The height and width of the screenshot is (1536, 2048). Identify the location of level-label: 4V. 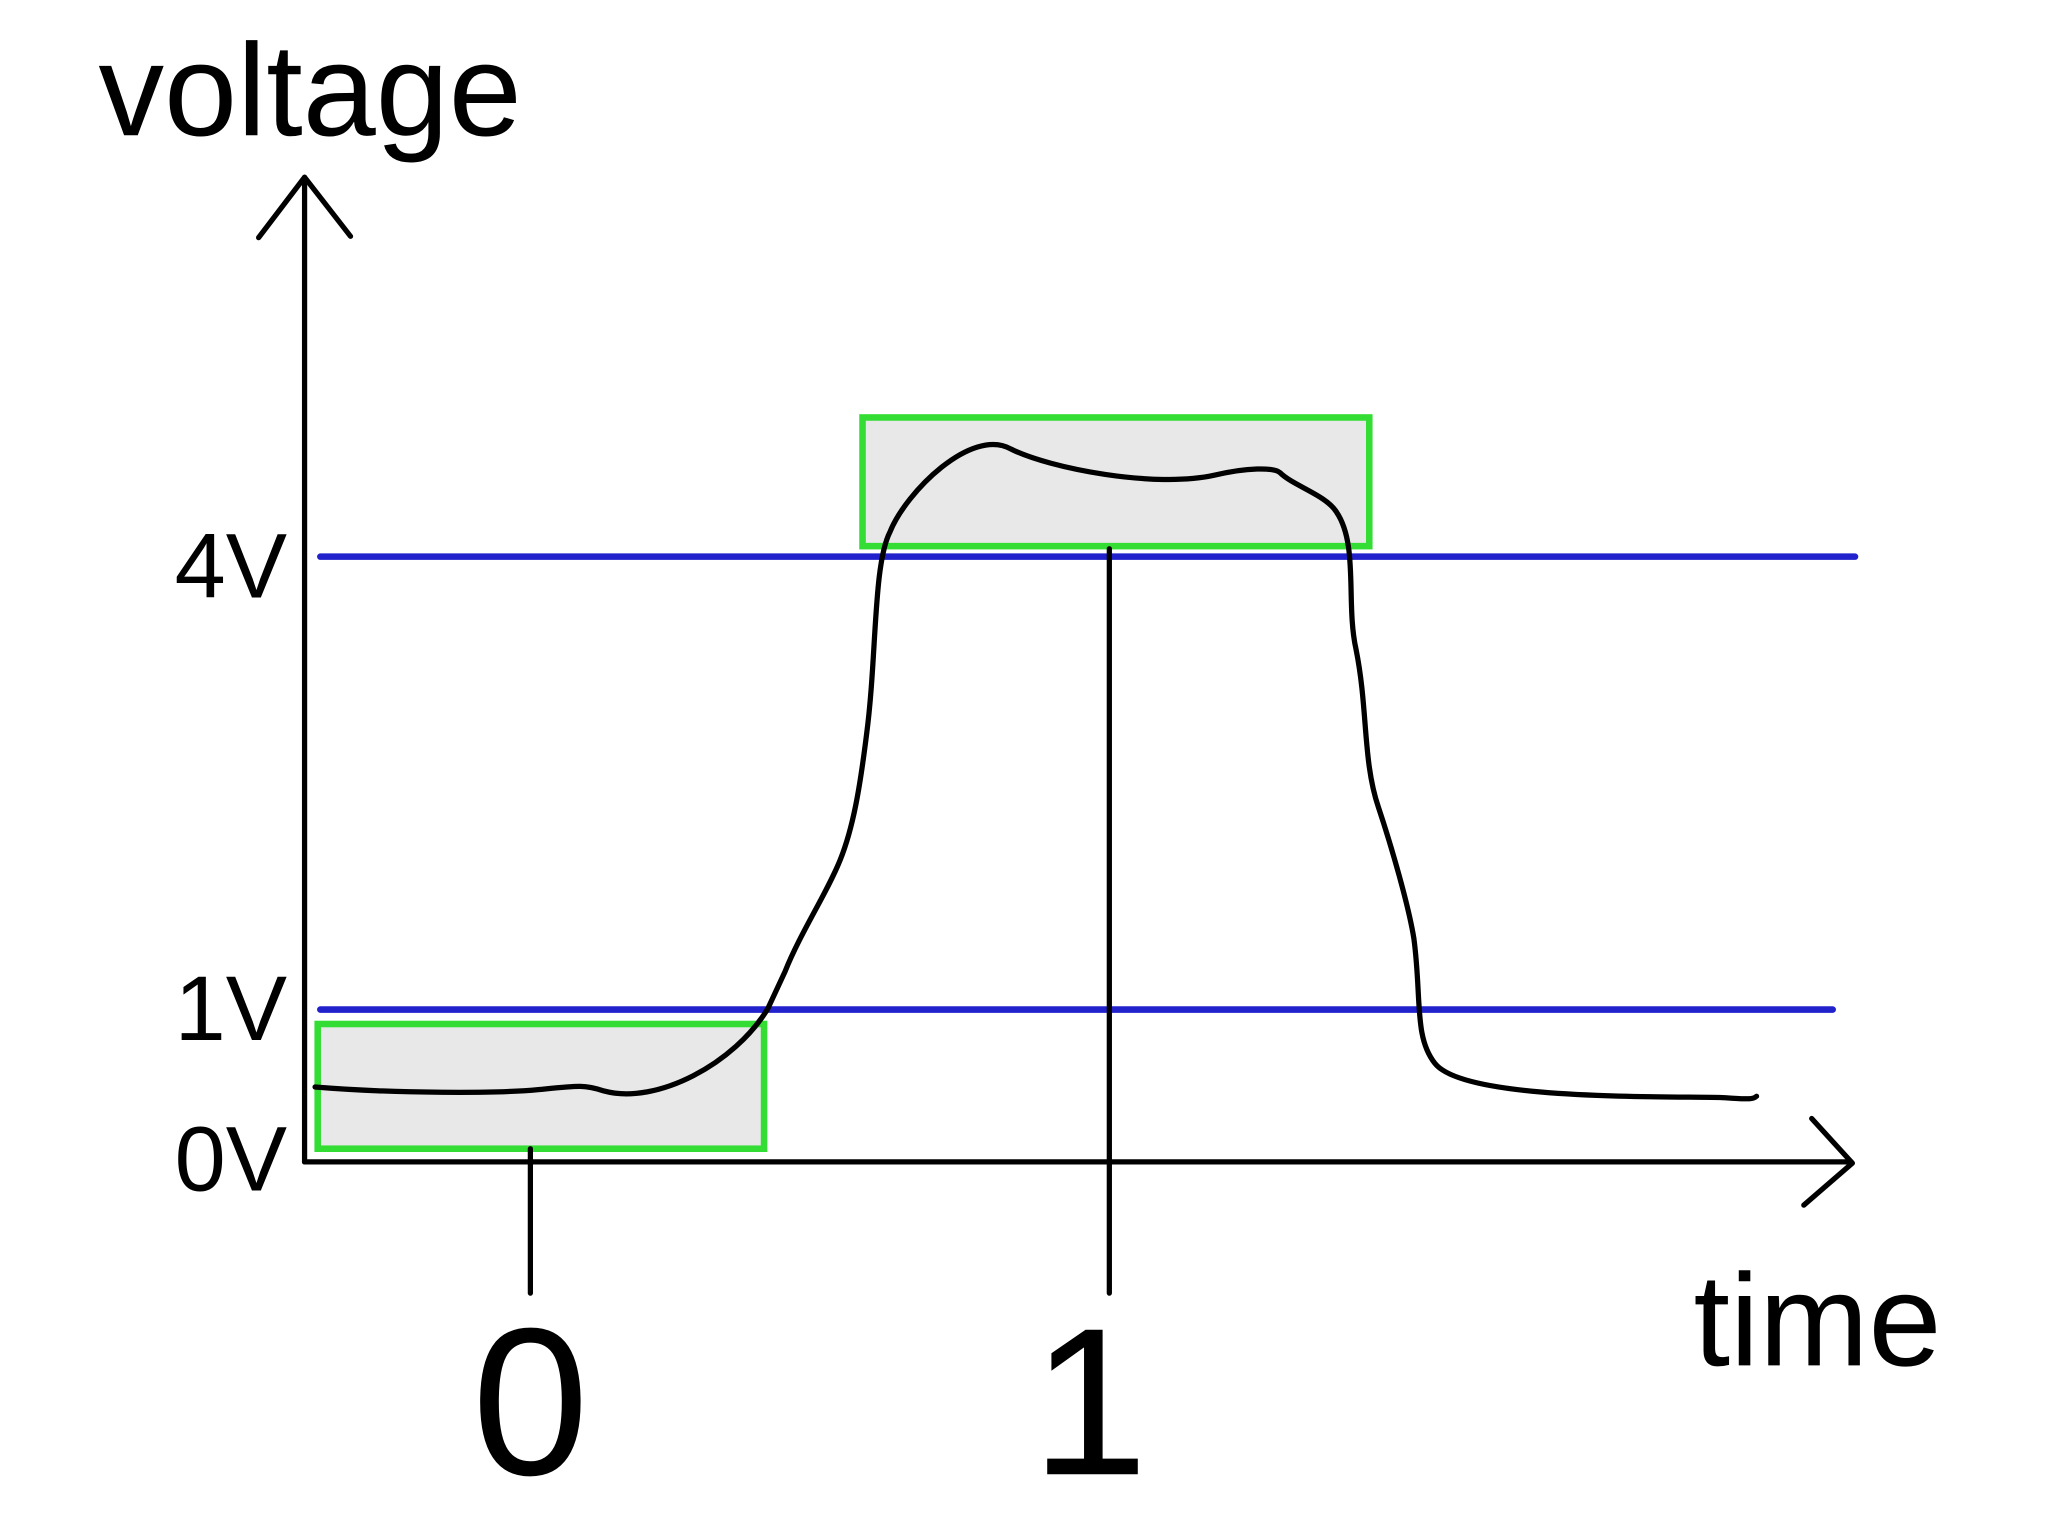
(231, 566).